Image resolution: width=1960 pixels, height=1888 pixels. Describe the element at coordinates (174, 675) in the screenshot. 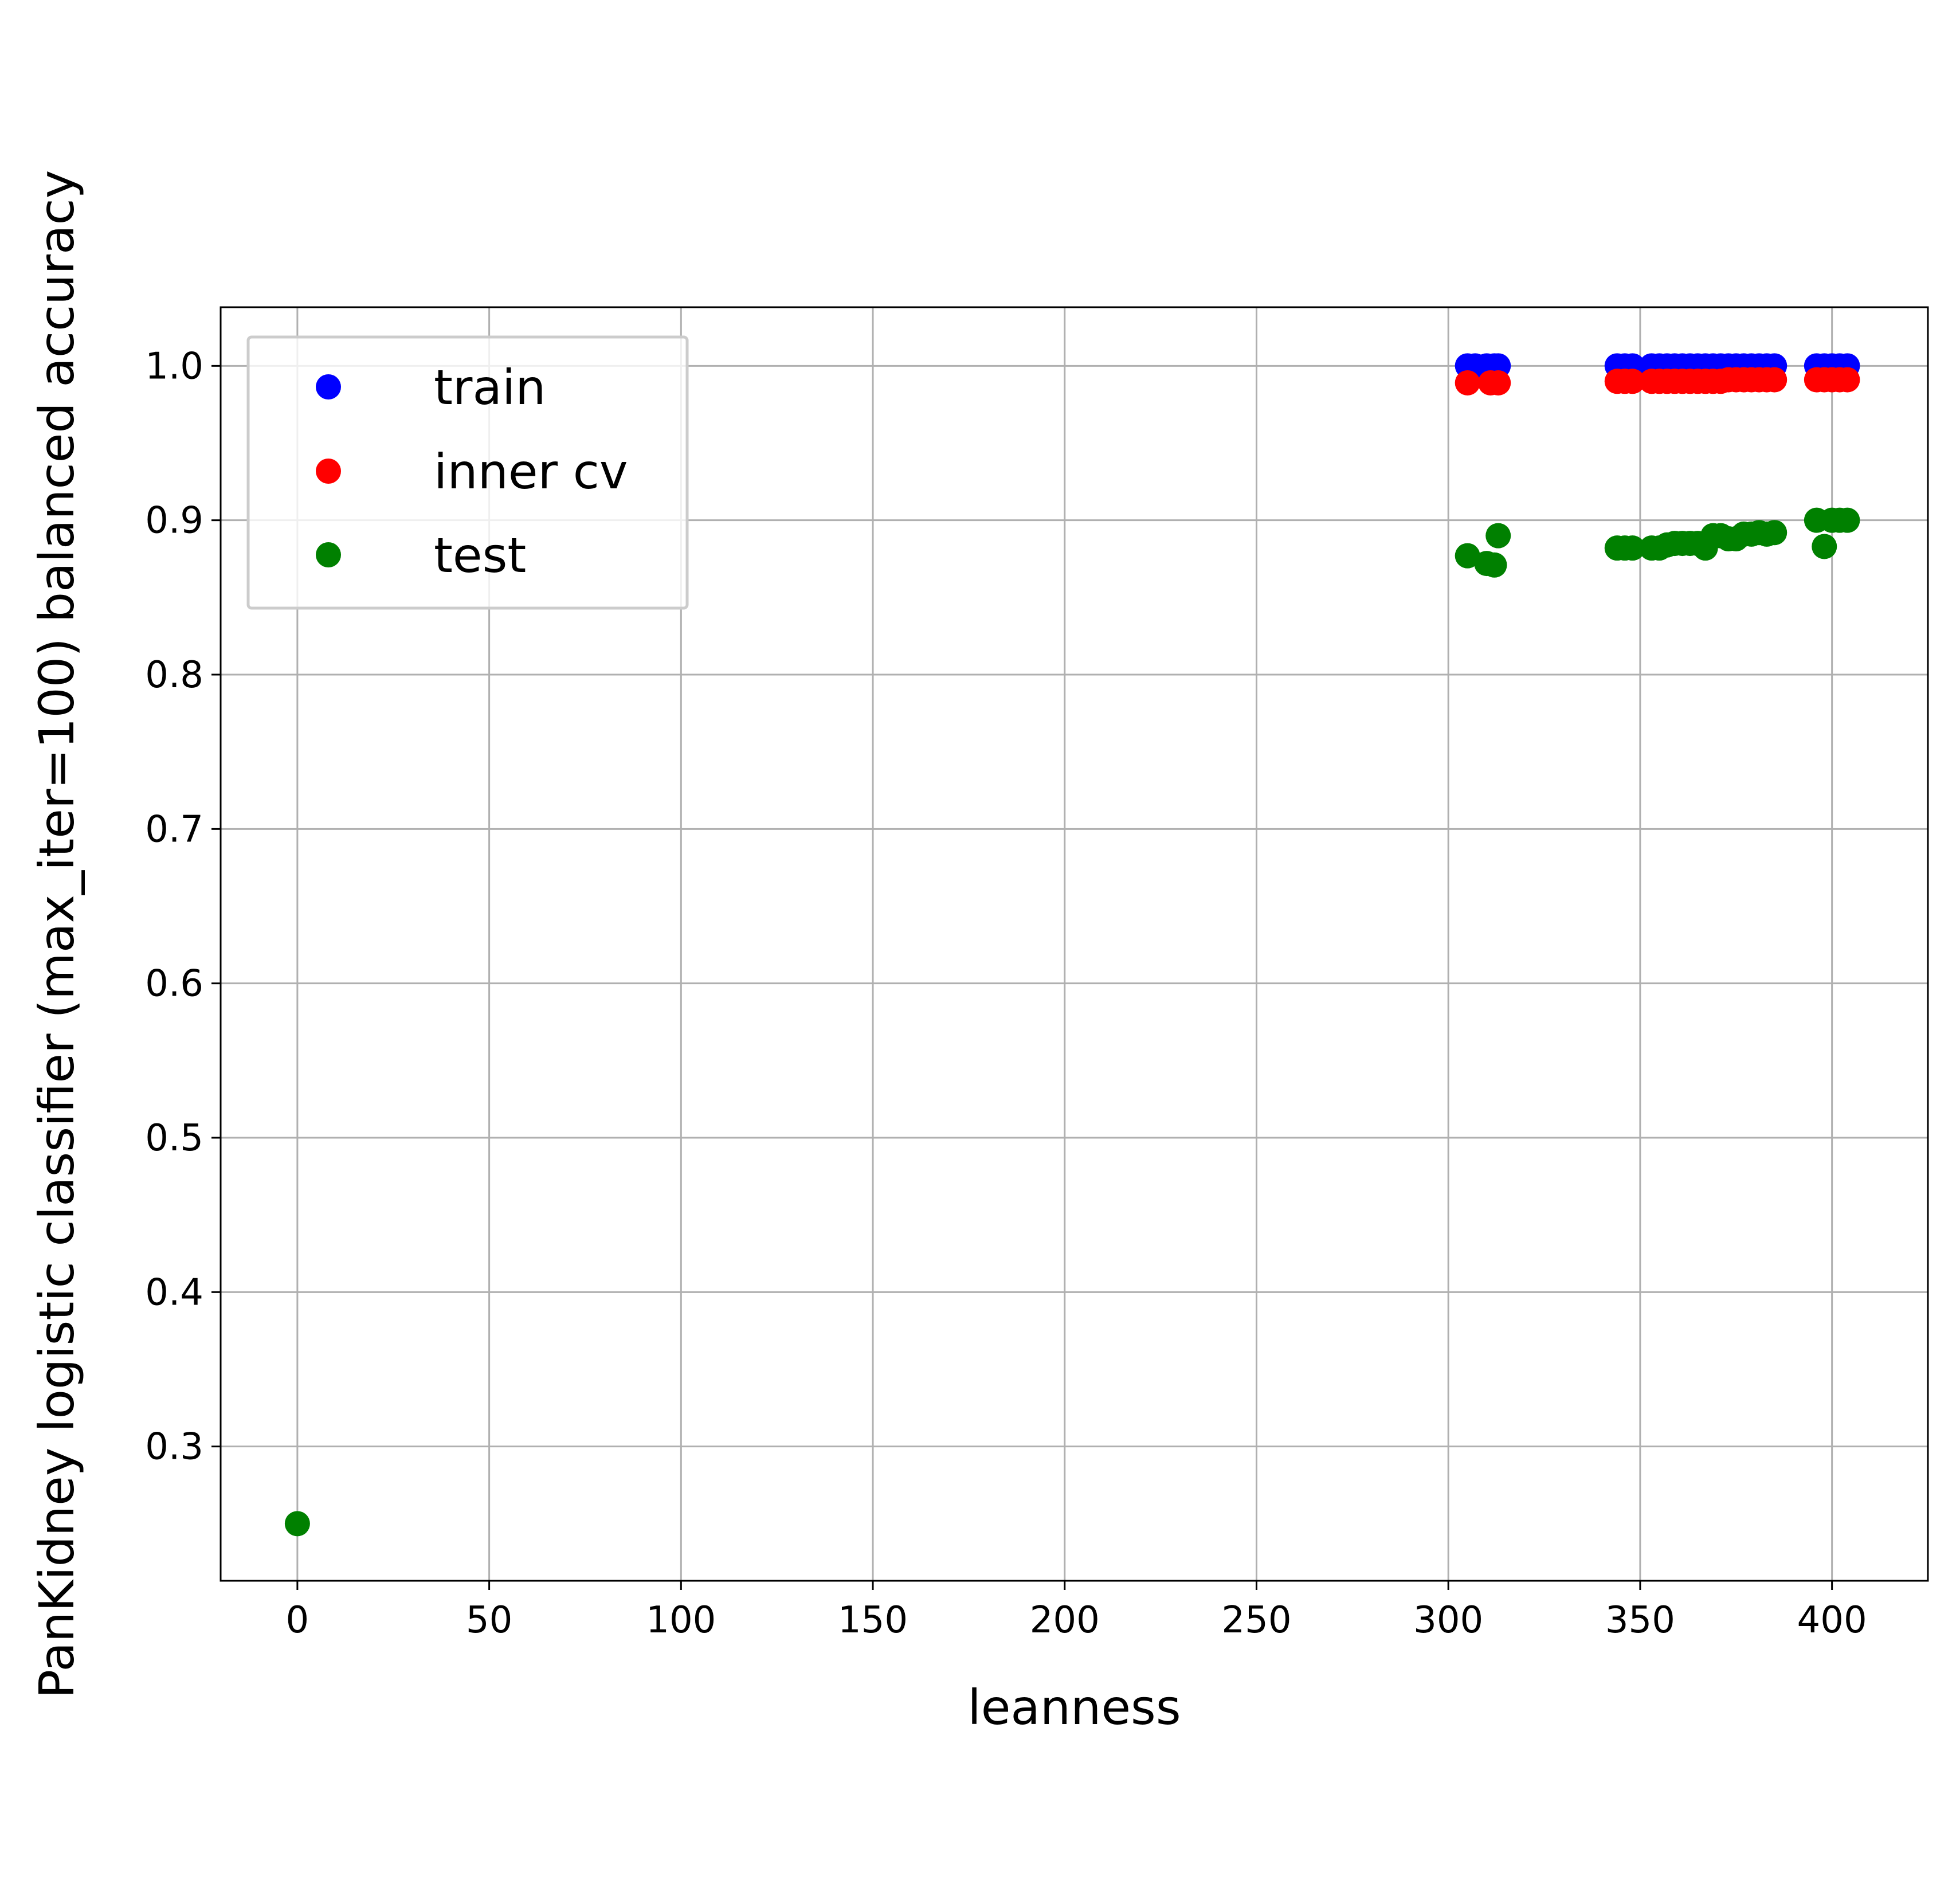

I see `y-tick-label: 0.8` at that location.